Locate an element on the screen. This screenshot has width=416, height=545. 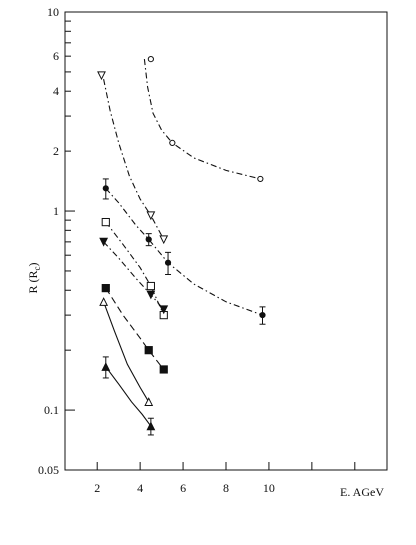
x-tick-label: 10 is located at coordinates (269, 488).